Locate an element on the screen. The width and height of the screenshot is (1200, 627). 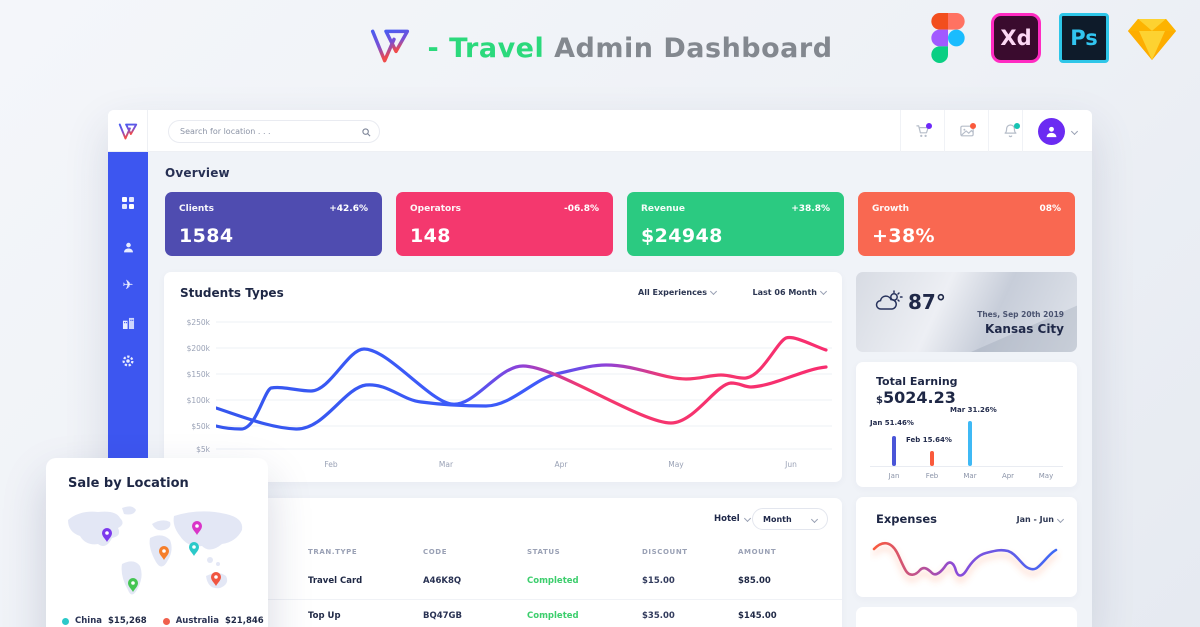
y-tick: $200k is located at coordinates (198, 348).